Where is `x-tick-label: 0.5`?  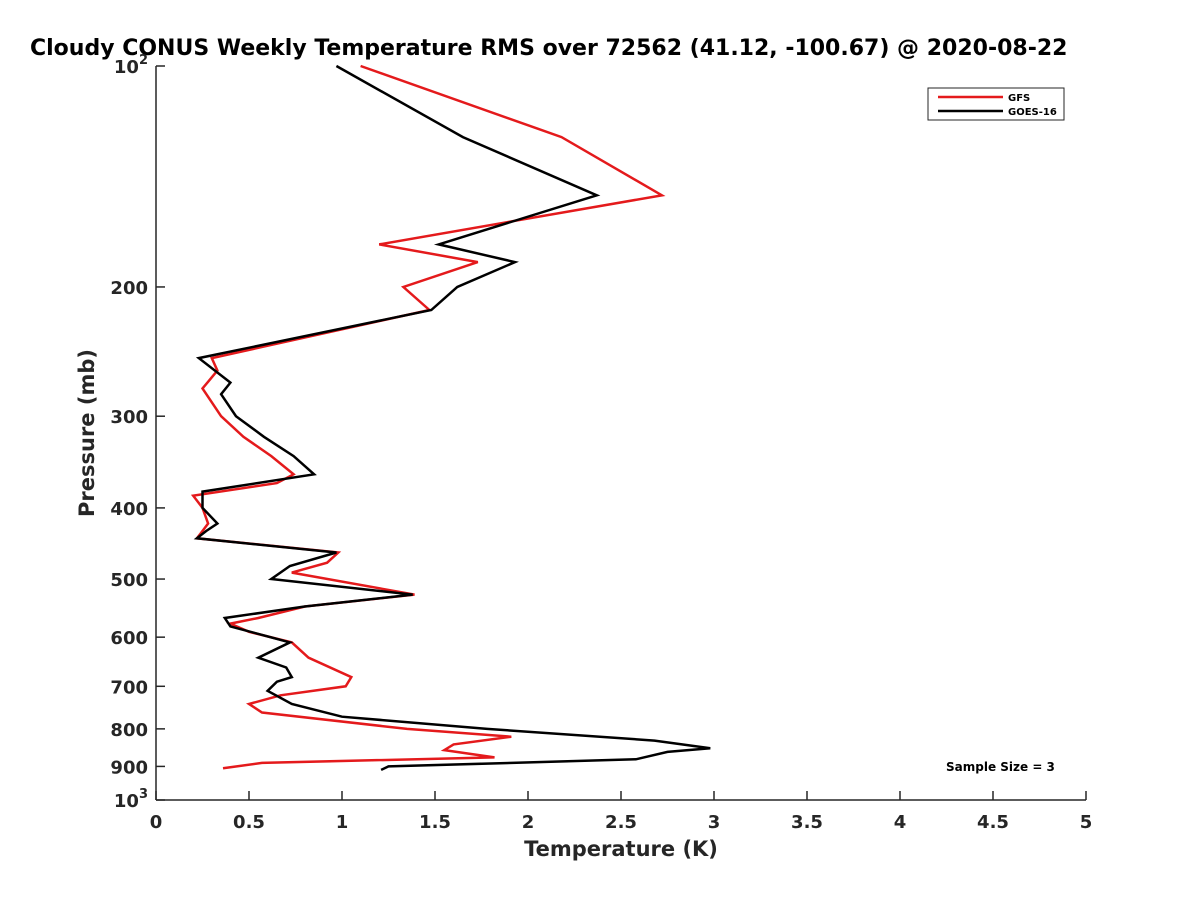 x-tick-label: 0.5 is located at coordinates (249, 822).